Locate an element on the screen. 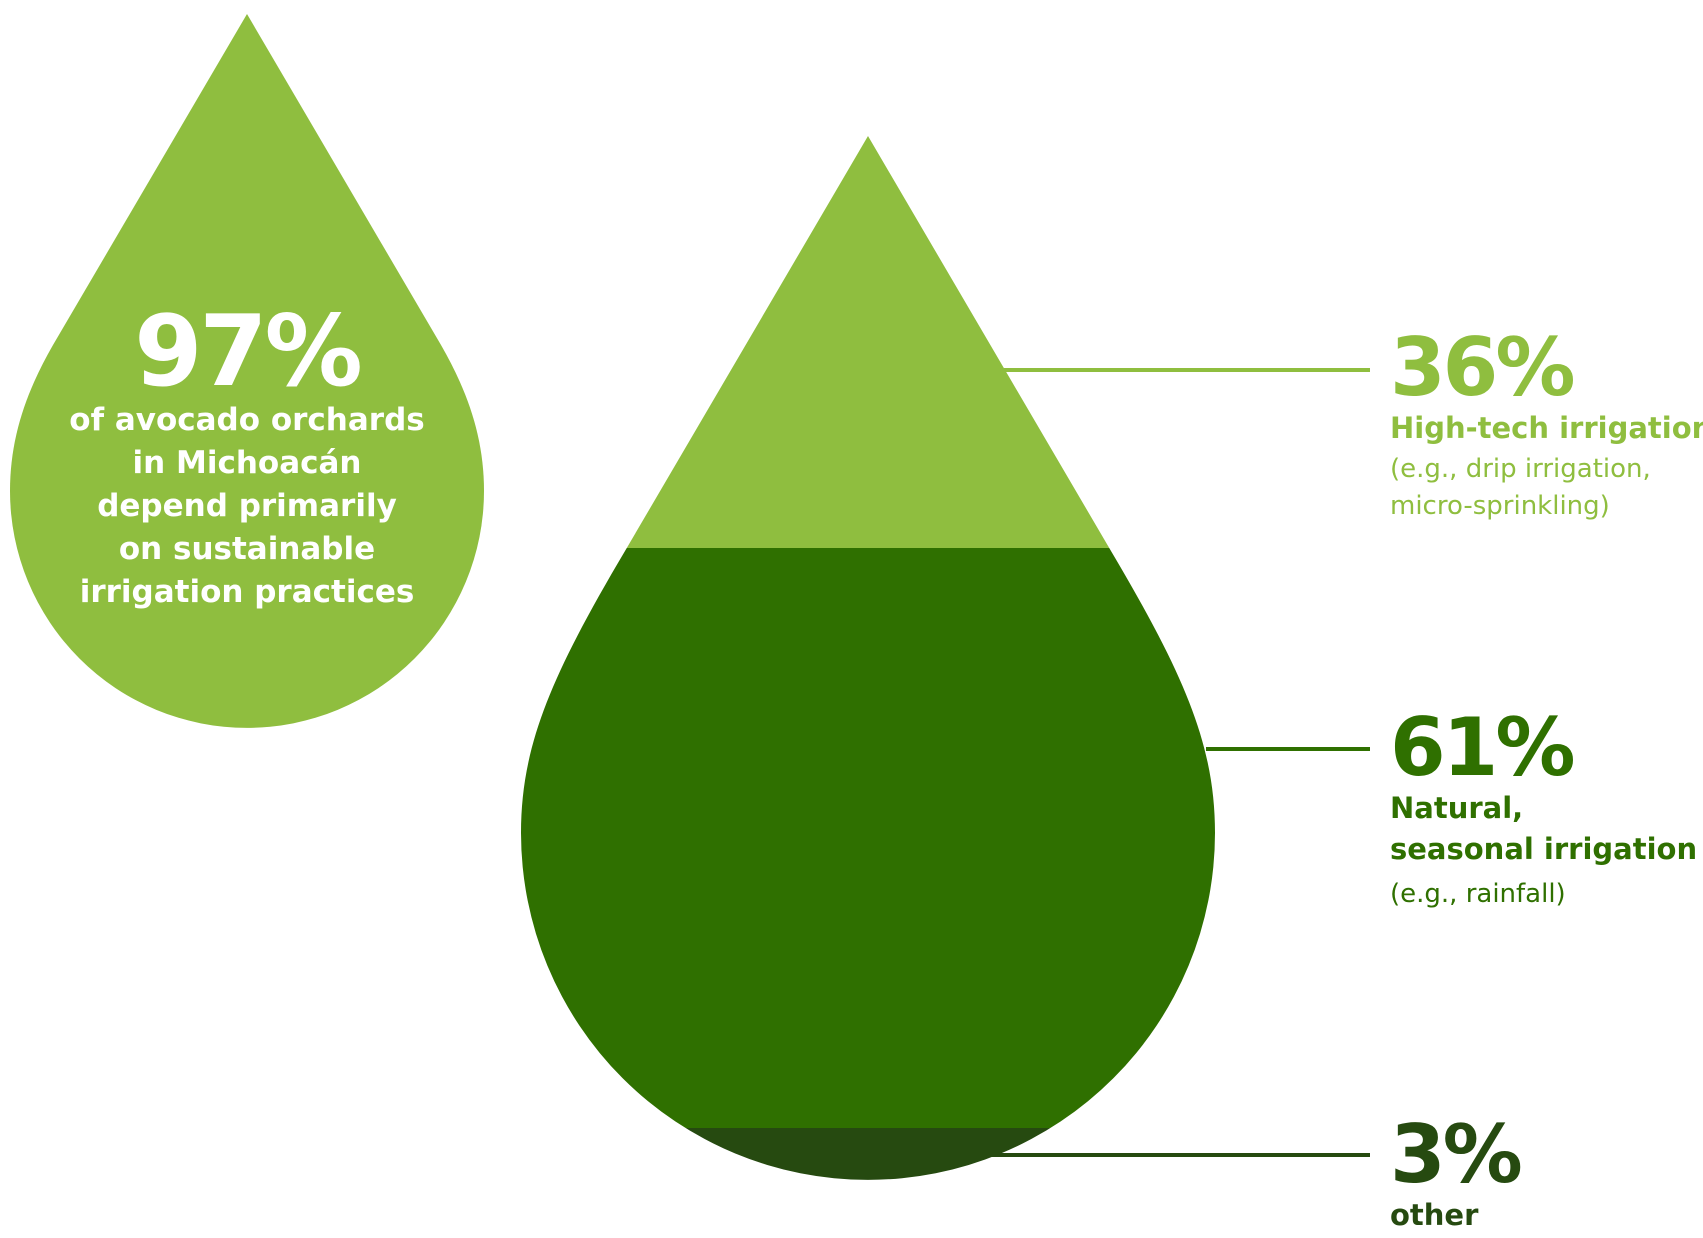 Image resolution: width=1703 pixels, height=1238 pixels. other-percentage: 3% is located at coordinates (1455, 1154).